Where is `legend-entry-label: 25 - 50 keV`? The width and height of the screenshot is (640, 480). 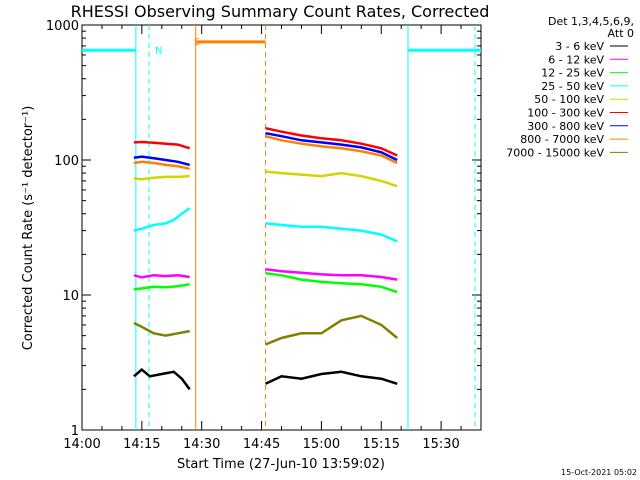
legend-entry-label: 25 - 50 keV is located at coordinates (572, 86).